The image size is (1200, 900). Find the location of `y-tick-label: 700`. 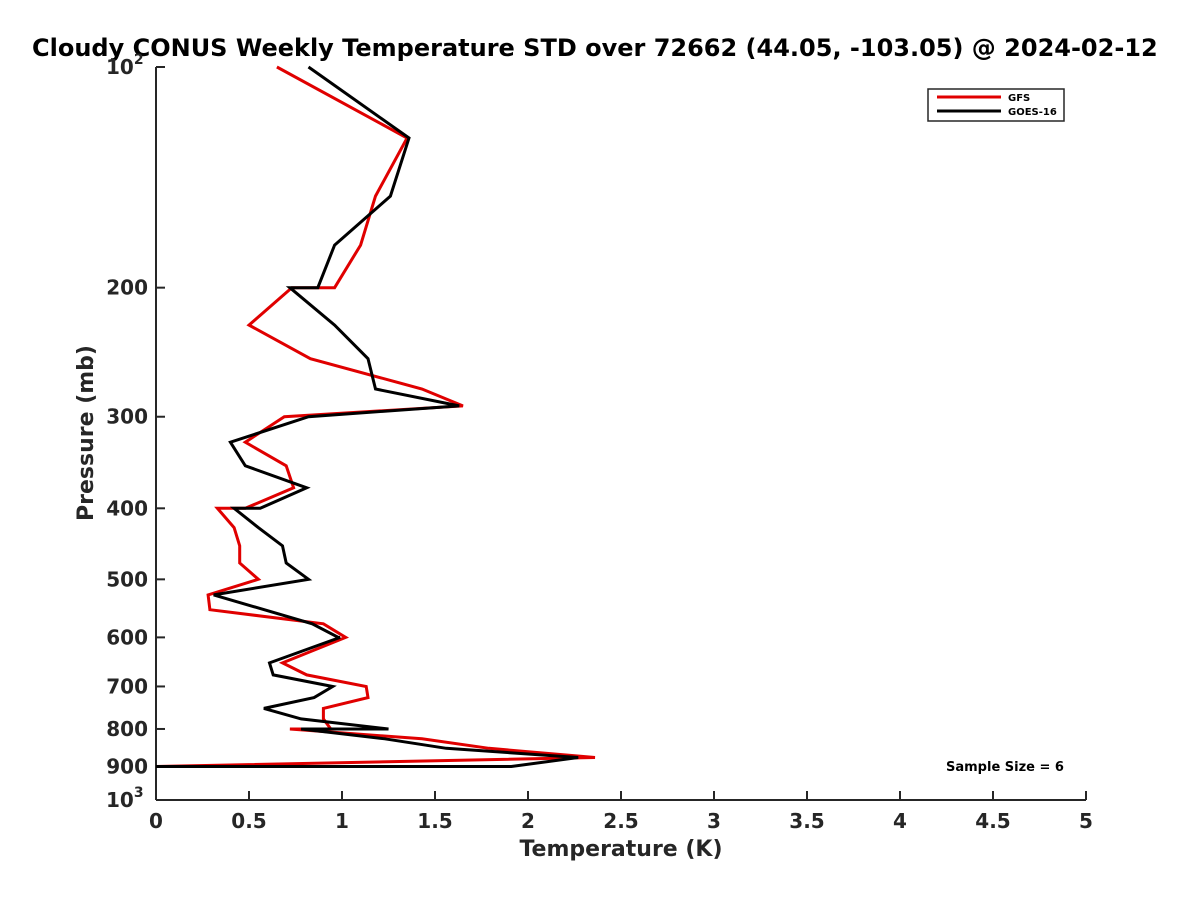

y-tick-label: 700 is located at coordinates (127, 686).